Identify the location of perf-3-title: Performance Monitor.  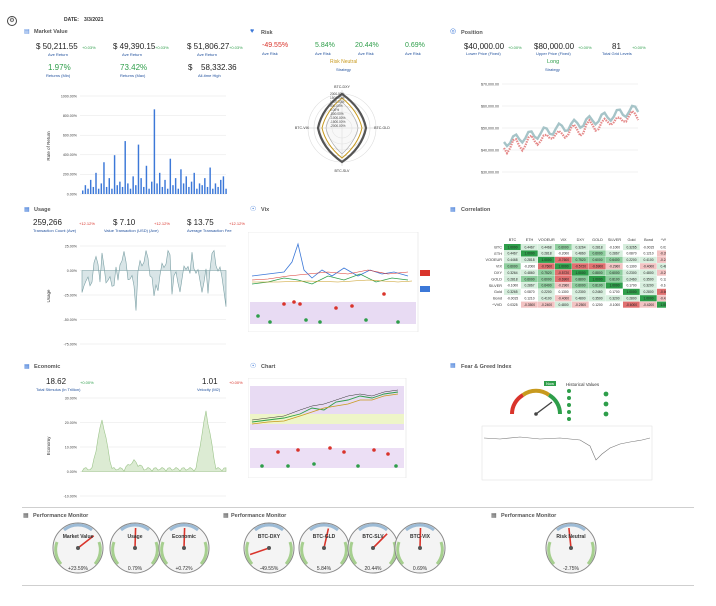
(529, 516).